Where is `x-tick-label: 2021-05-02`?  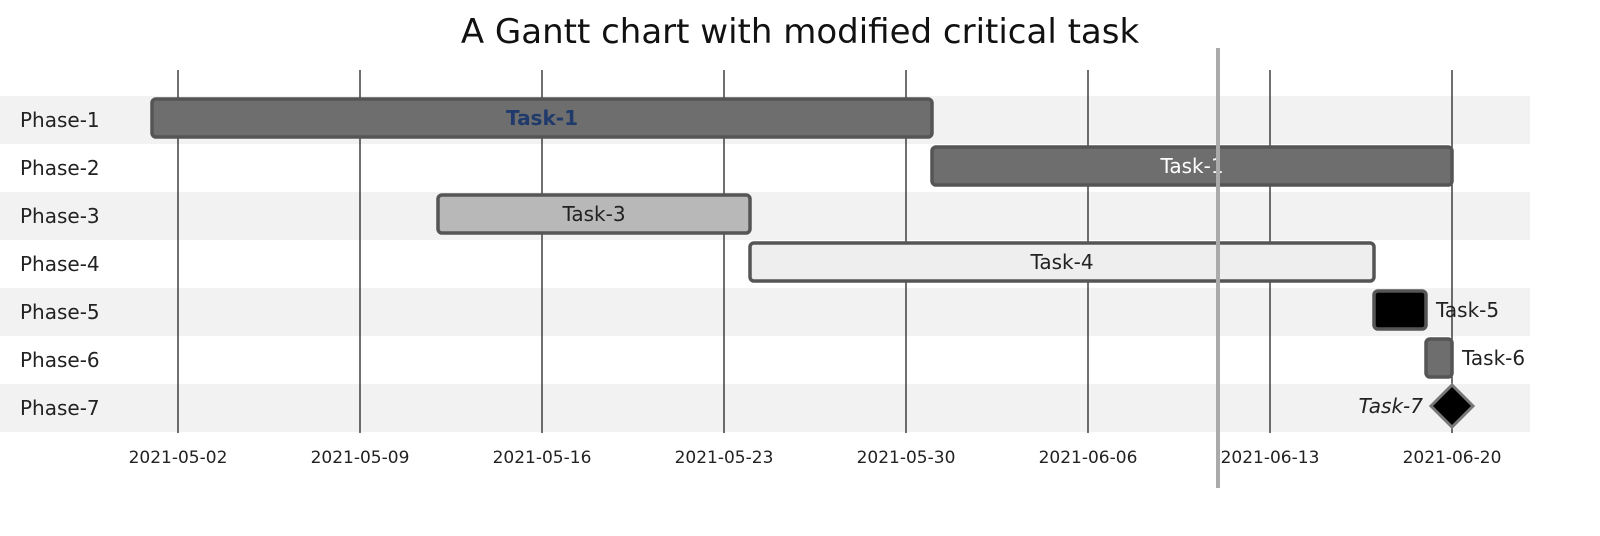 x-tick-label: 2021-05-02 is located at coordinates (178, 458).